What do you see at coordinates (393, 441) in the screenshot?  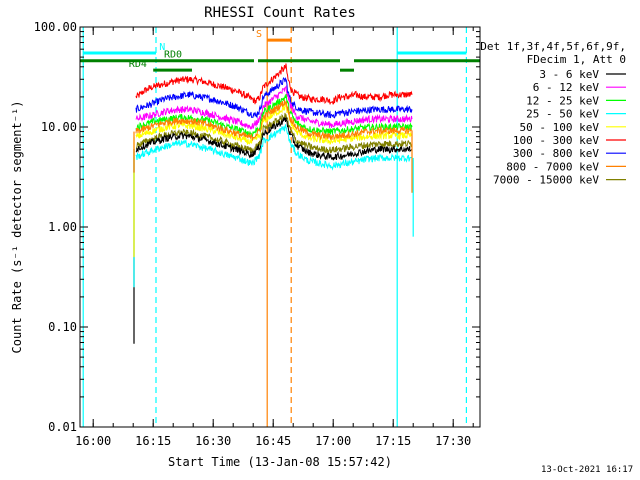 I see `x-tick-label: 17:15` at bounding box center [393, 441].